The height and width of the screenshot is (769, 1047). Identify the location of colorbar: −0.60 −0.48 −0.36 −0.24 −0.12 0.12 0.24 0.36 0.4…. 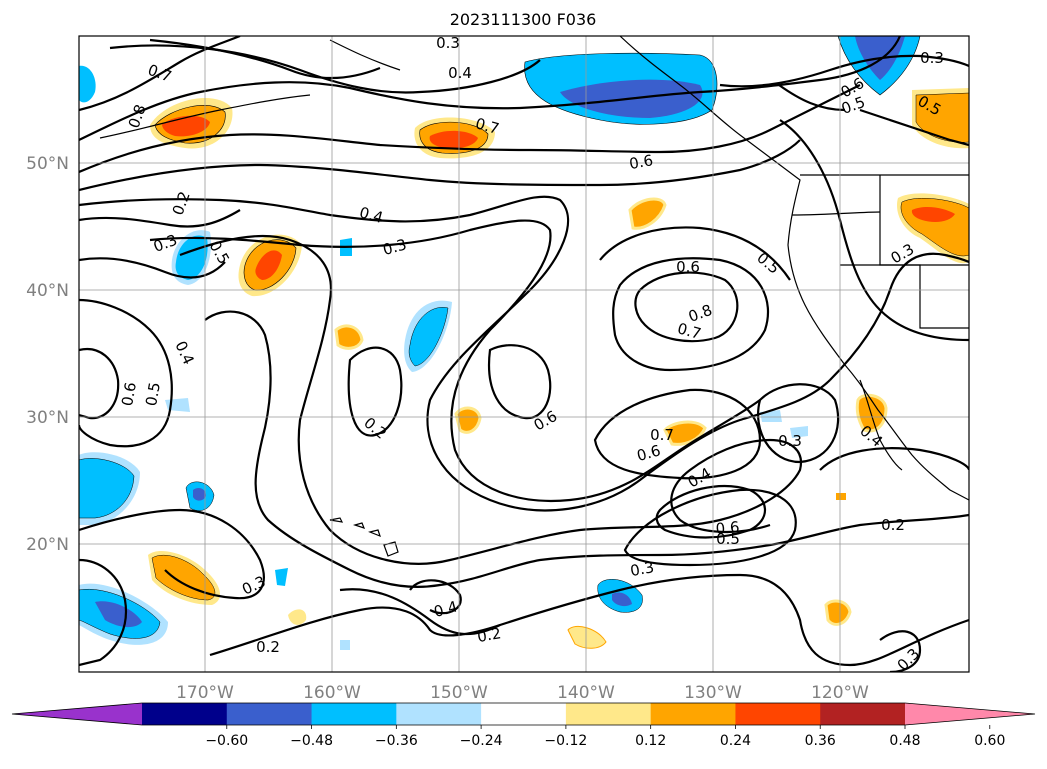
(523, 725).